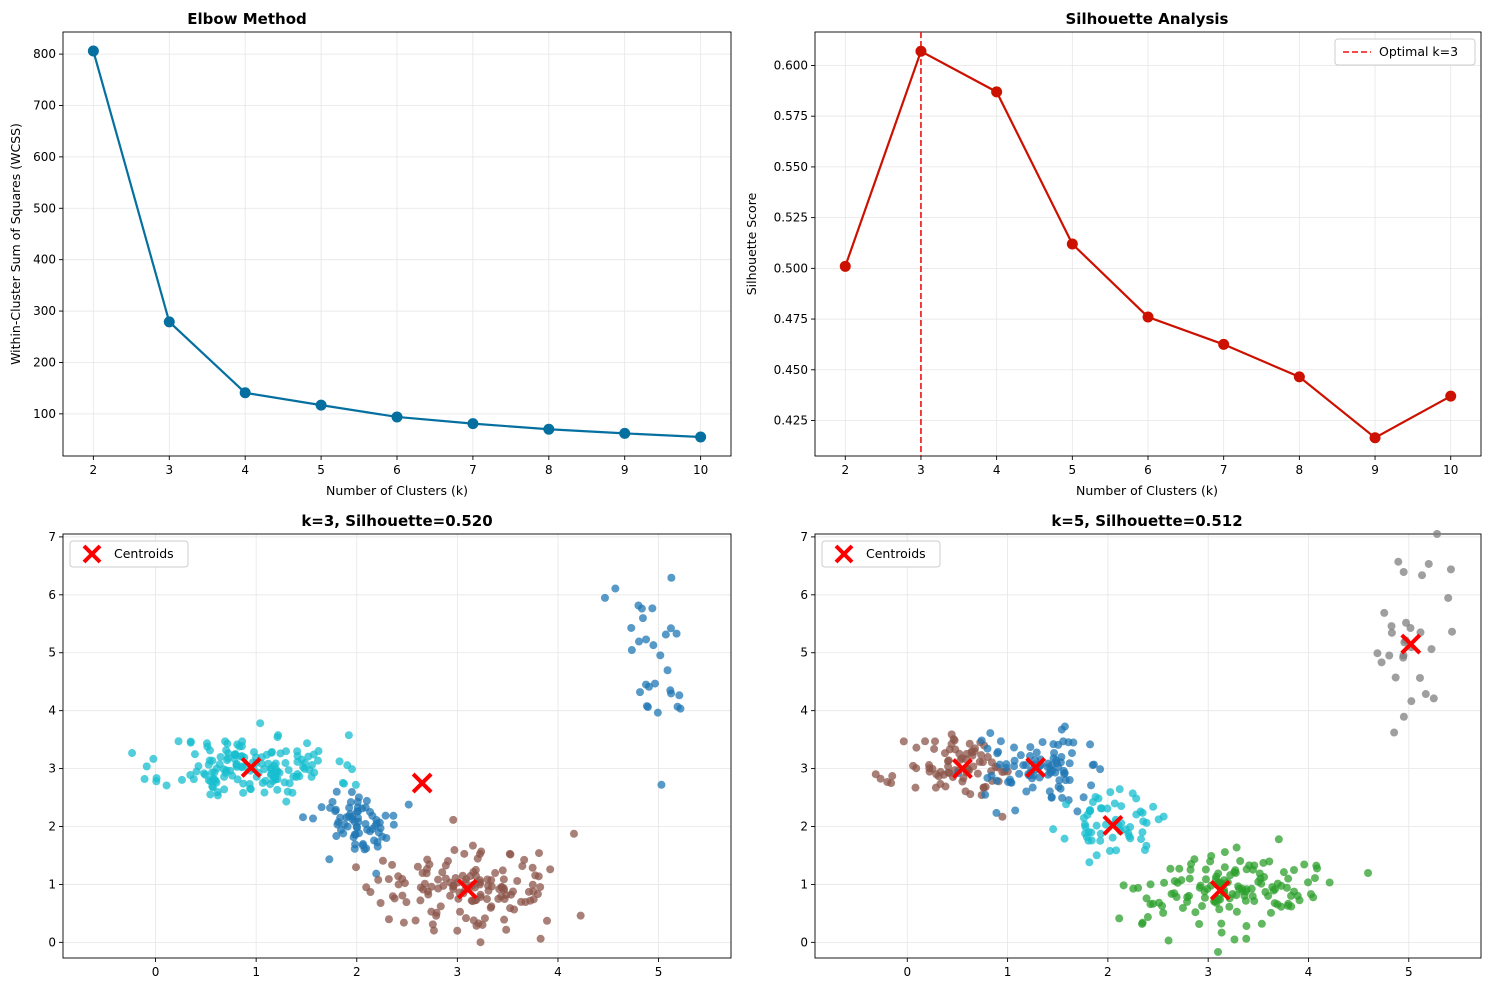 Image resolution: width=1489 pixels, height=990 pixels. Describe the element at coordinates (625, 470) in the screenshot. I see `elbow-x-tick-label: 9` at that location.